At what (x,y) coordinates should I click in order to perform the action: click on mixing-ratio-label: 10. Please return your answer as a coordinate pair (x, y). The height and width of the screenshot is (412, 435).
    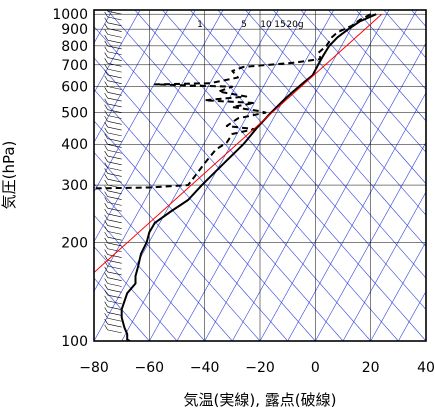
    Looking at the image, I should click on (266, 25).